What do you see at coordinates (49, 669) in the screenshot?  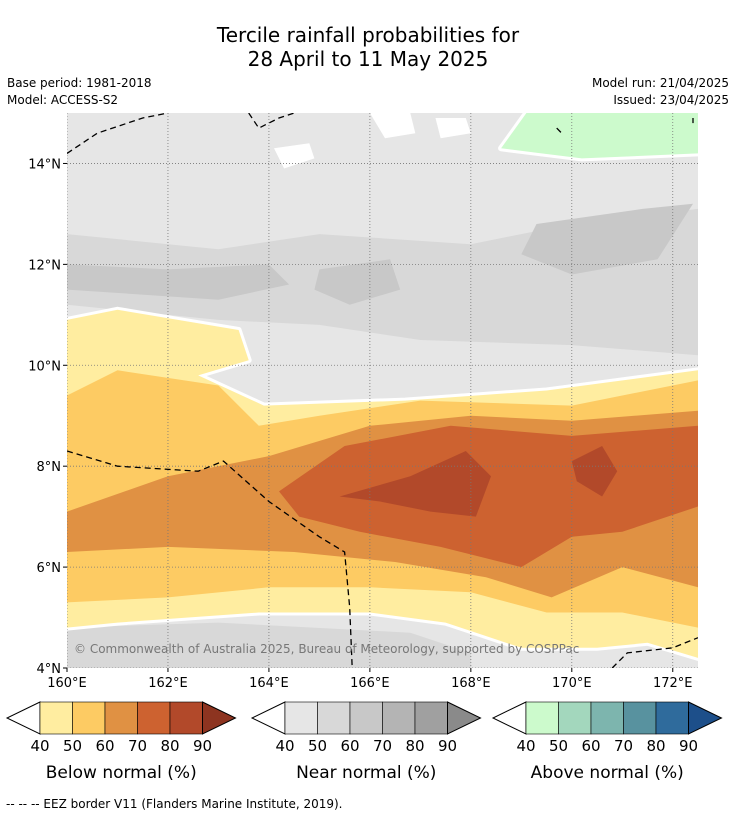 I see `y-tick-label-4: 4°N` at bounding box center [49, 669].